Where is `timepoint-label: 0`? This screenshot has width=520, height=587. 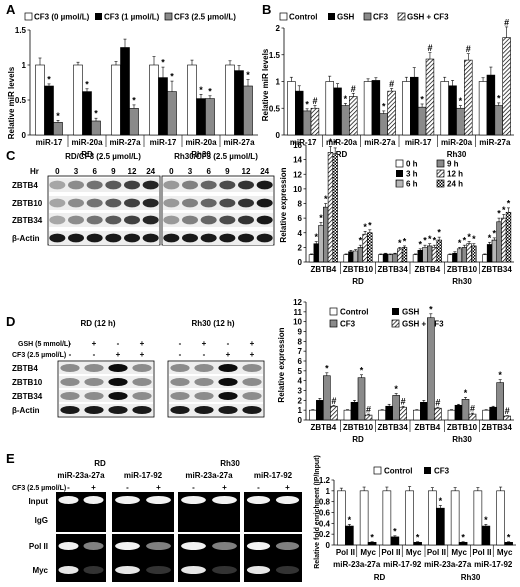 timepoint-label: 0 is located at coordinates (57, 171).